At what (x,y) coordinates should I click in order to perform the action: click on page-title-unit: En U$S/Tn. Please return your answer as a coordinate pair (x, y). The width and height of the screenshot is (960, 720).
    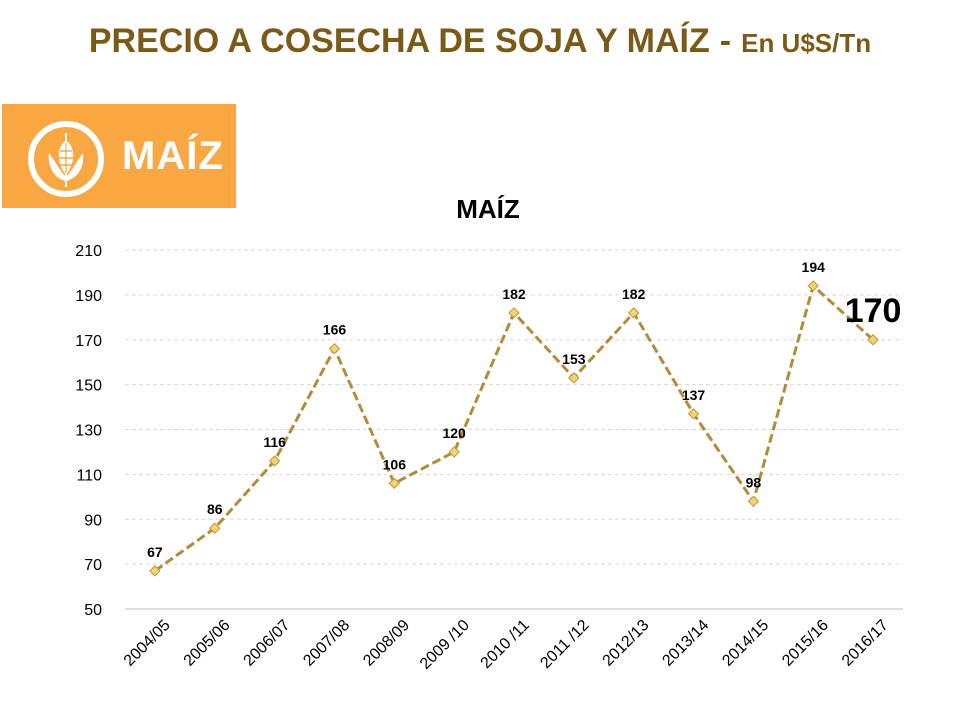
    Looking at the image, I should click on (806, 43).